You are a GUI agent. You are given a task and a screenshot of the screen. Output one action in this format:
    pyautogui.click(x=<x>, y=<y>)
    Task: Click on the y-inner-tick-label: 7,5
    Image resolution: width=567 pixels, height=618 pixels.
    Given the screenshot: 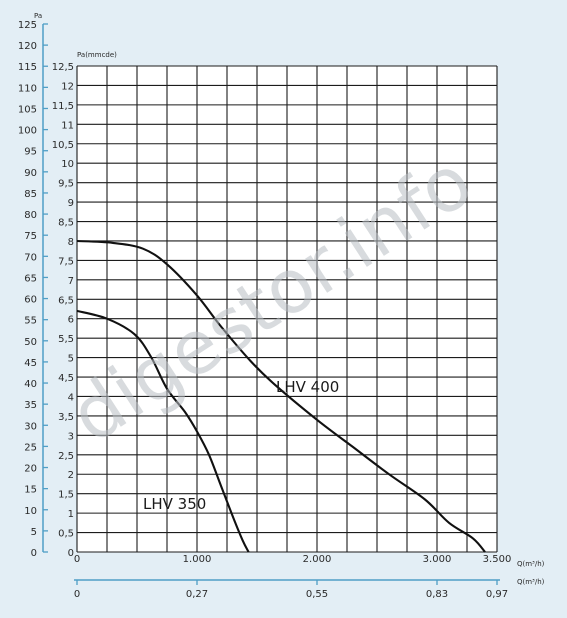 What is the action you would take?
    pyautogui.click(x=66, y=261)
    